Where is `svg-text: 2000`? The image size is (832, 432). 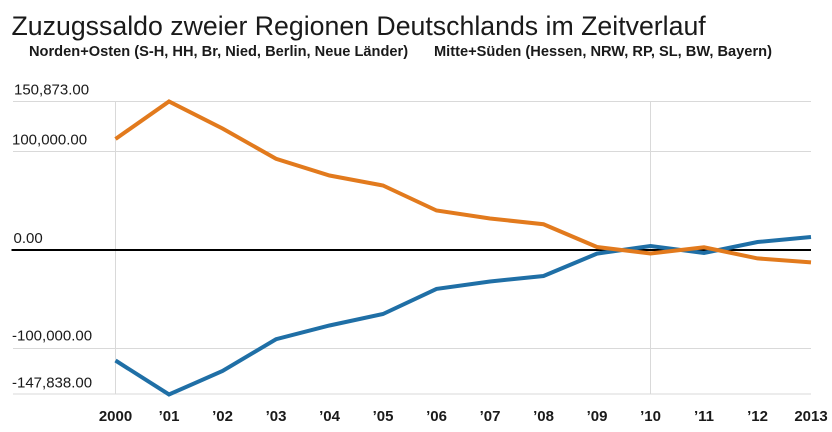
svg-text: 2000 is located at coordinates (115, 416).